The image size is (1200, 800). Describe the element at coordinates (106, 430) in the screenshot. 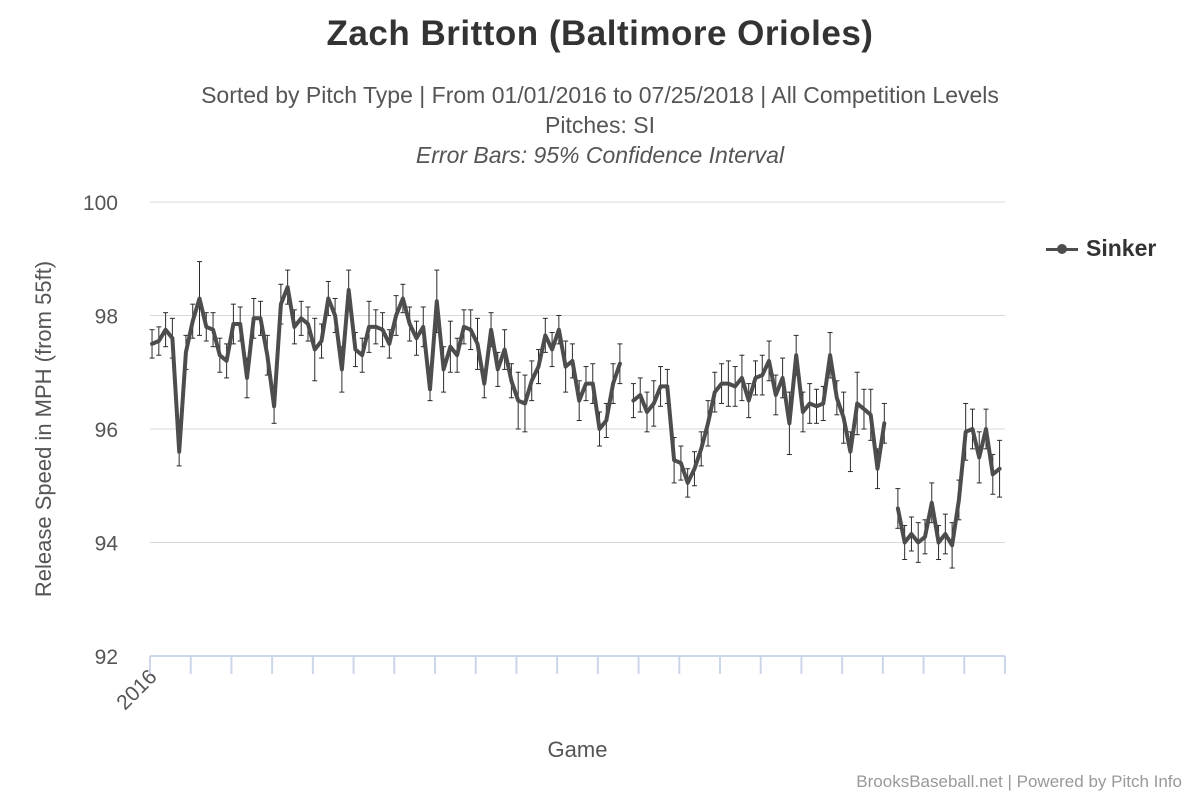

I see `y-tick-label: 96` at that location.